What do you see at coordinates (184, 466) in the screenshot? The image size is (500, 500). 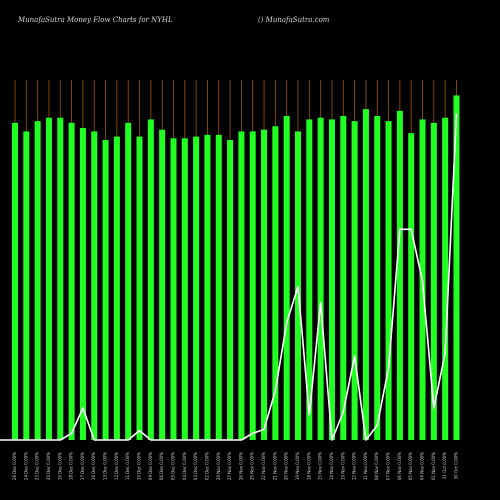 I see `x-tick-label: 04 Dec 0.00%` at bounding box center [184, 466].